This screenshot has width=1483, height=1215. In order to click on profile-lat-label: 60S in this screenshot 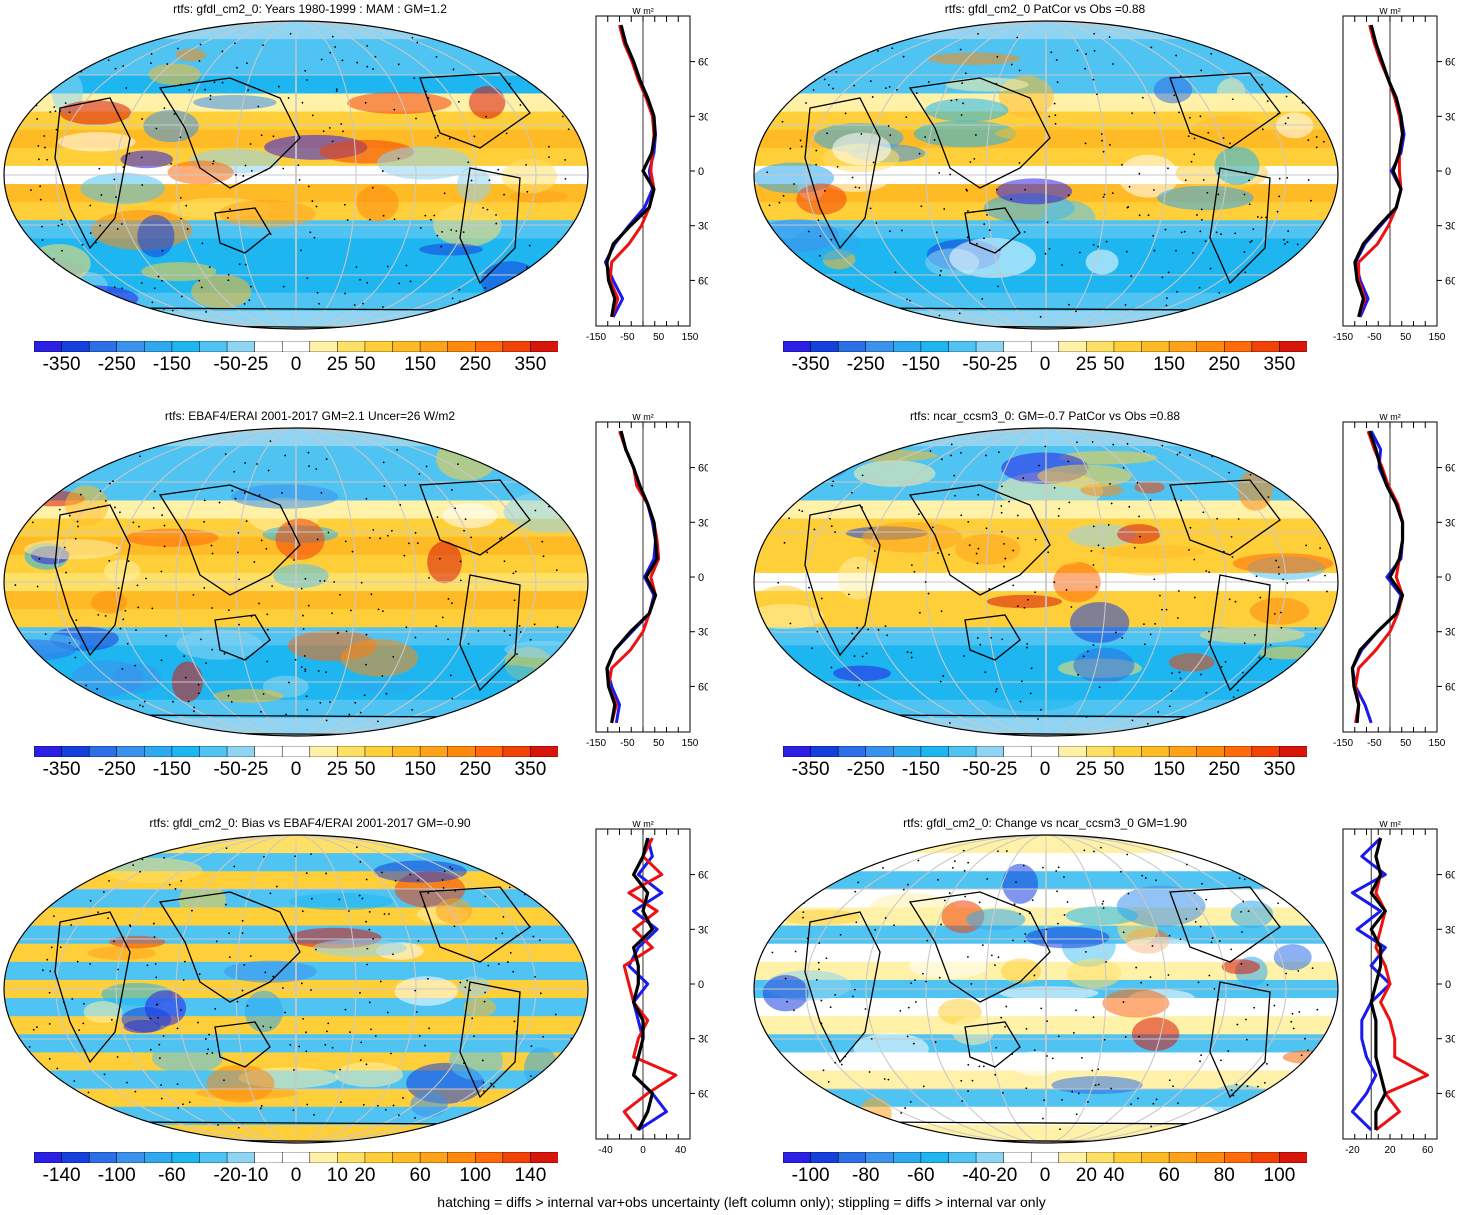, I will do `click(1450, 281)`.